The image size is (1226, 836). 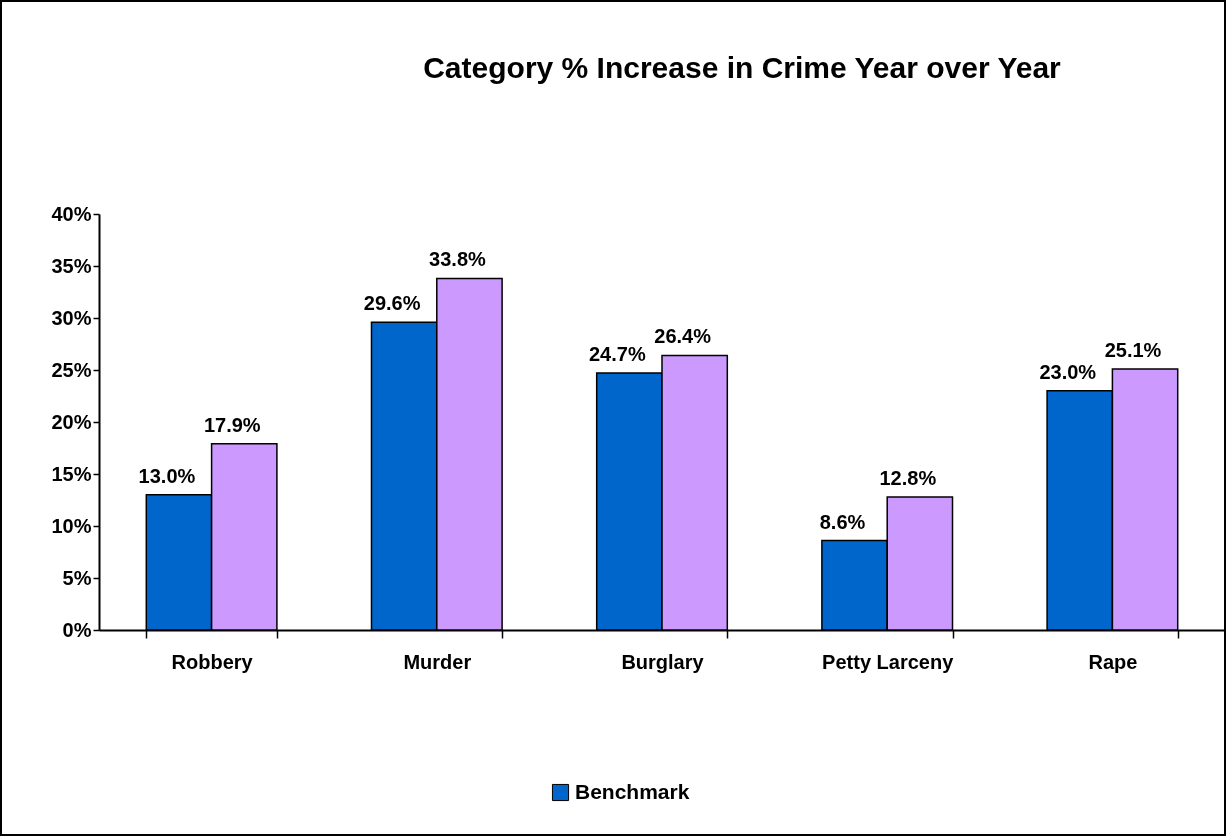 What do you see at coordinates (617, 354) in the screenshot?
I see `data-label: 24.7%` at bounding box center [617, 354].